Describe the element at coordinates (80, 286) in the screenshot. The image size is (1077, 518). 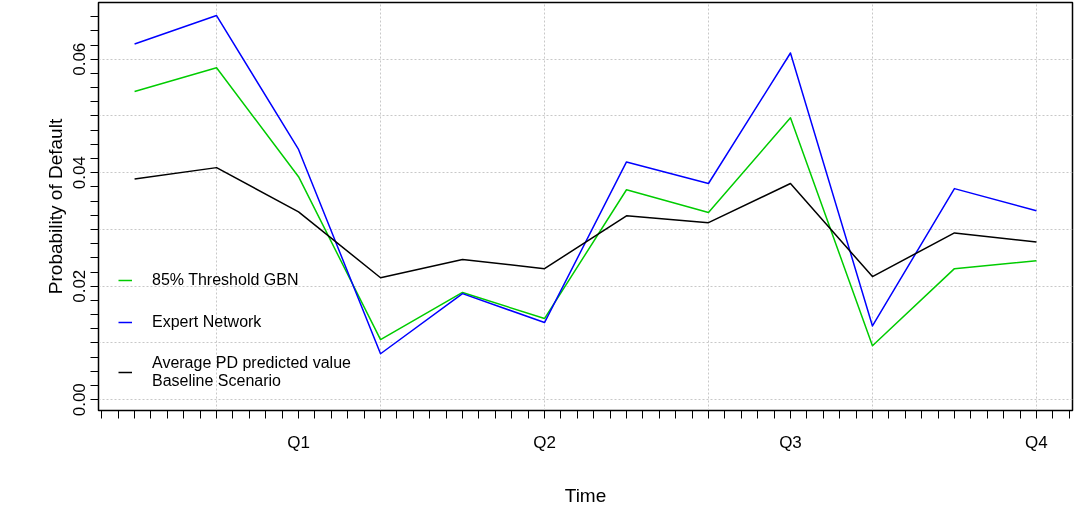
I see `y-tick-label: 0.02` at that location.